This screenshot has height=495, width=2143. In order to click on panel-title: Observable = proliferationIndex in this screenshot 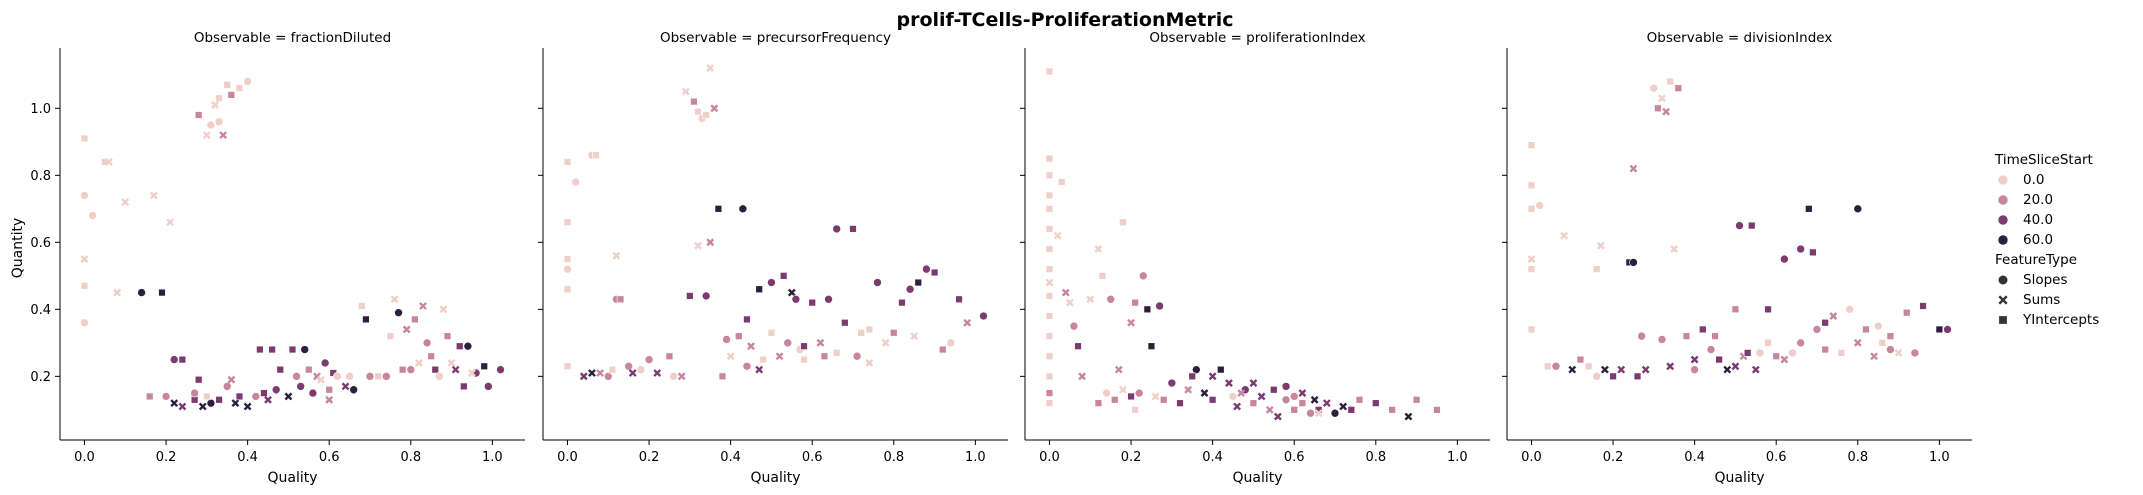, I will do `click(1257, 38)`.